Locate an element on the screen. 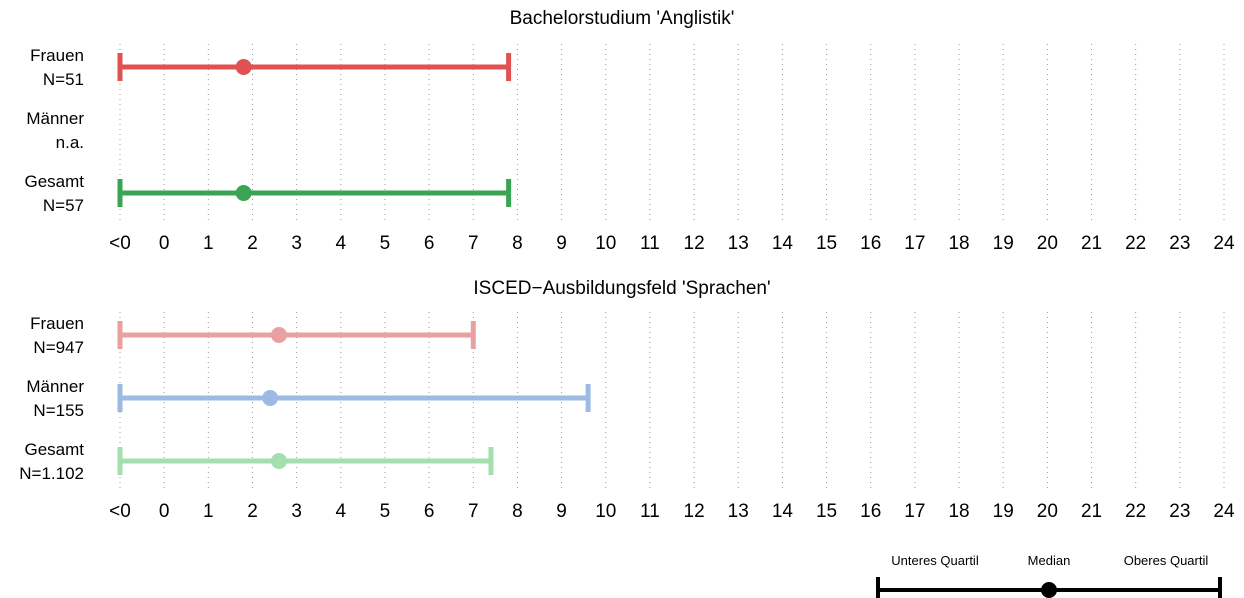  legend-upper-label: Oberes Quartil is located at coordinates (1166, 560).